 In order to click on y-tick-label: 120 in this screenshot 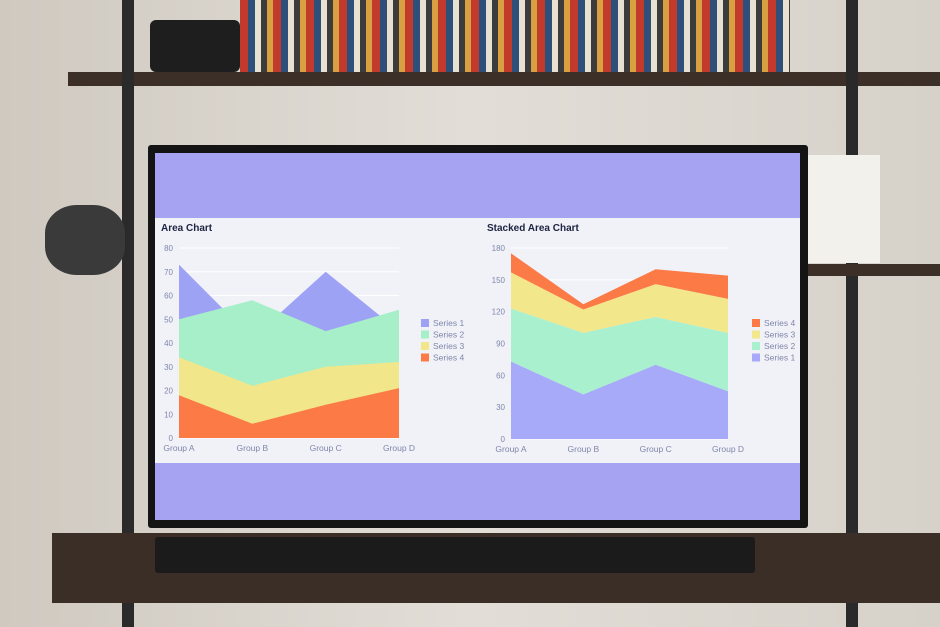, I will do `click(499, 312)`.